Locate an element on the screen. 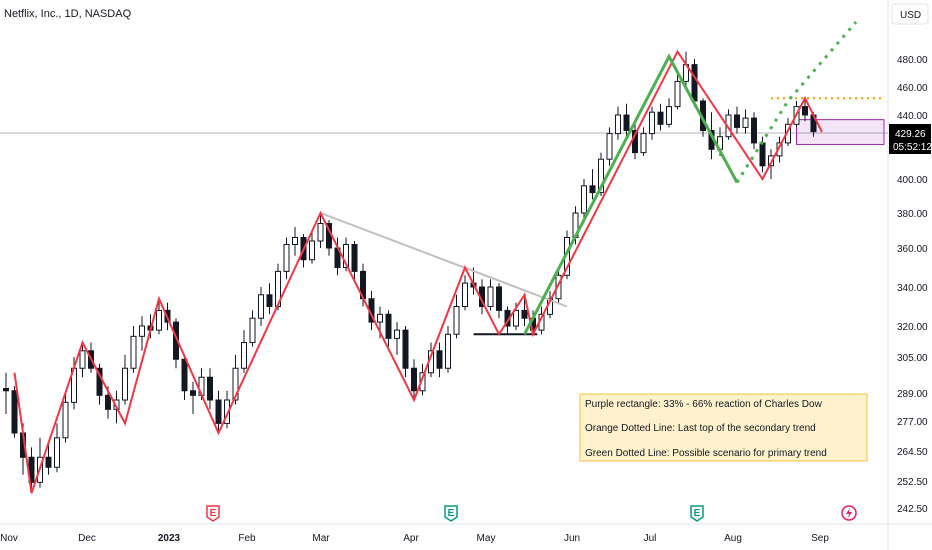 The image size is (932, 550). event-marker-earnings-red: E is located at coordinates (213, 513).